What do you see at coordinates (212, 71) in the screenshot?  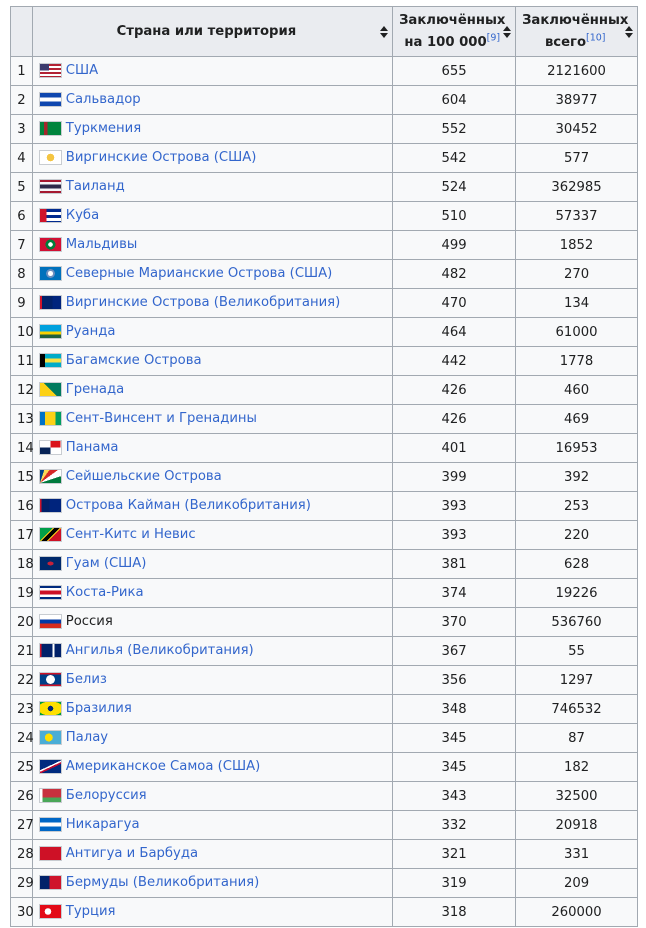 I see `country-cell: США` at bounding box center [212, 71].